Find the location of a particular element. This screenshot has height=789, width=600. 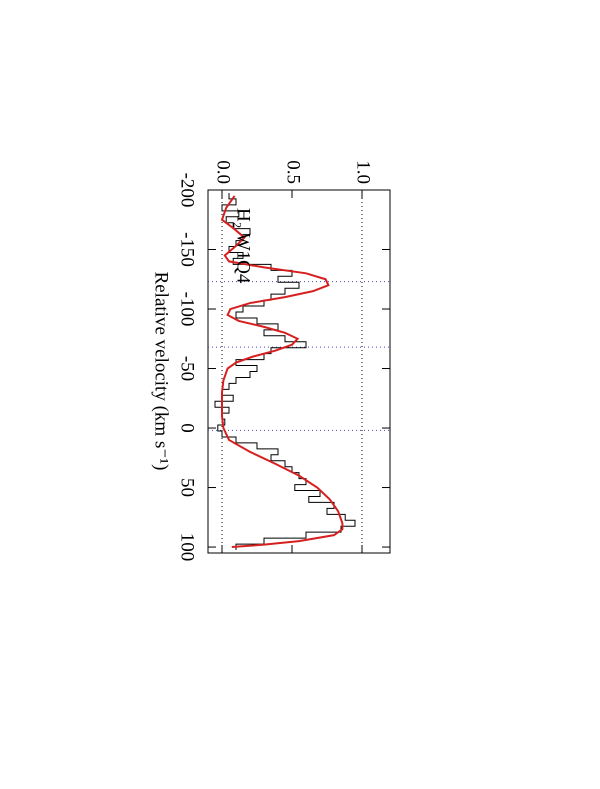

x-tick-label: -150 is located at coordinates (187, 249).